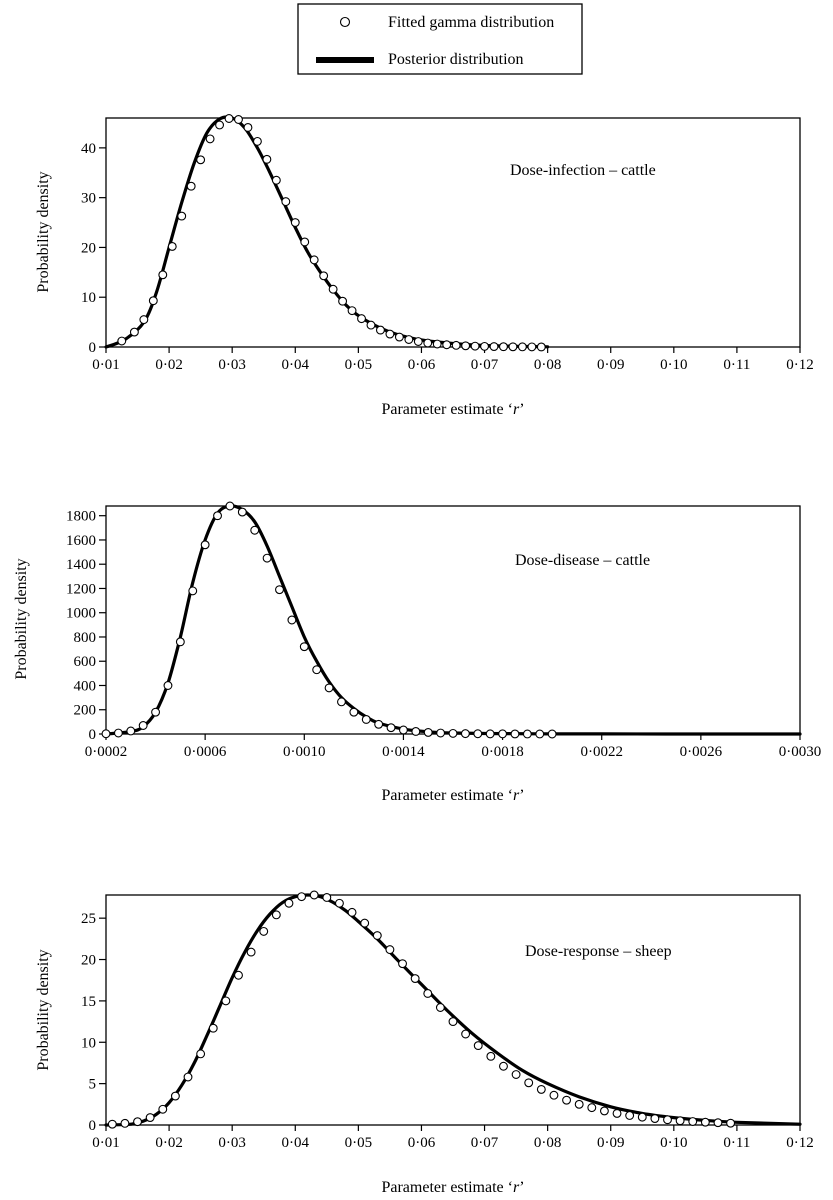 The height and width of the screenshot is (1200, 833). Describe the element at coordinates (359, 365) in the screenshot. I see `x-tick-label-1-4: 0·05` at that location.